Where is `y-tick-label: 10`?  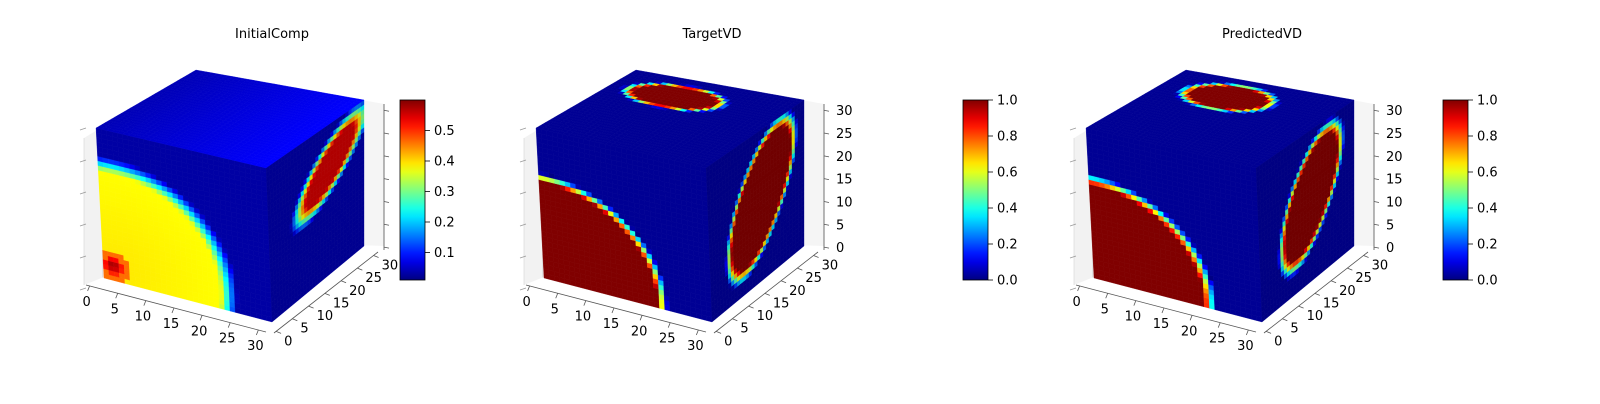
y-tick-label: 10 is located at coordinates (325, 316).